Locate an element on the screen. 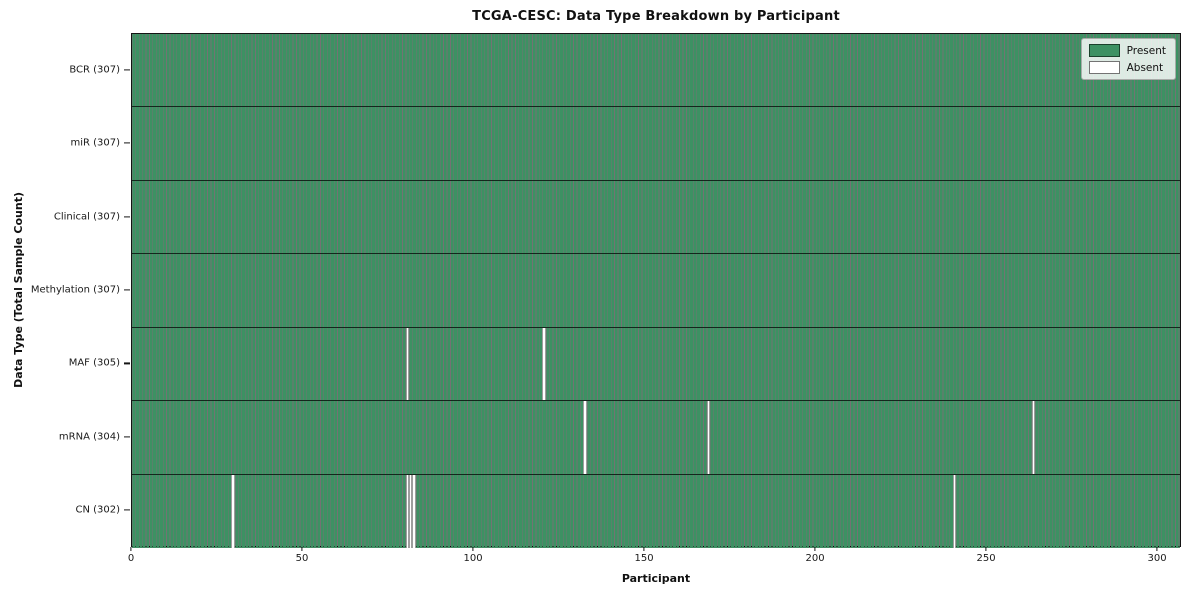  legend-entry-absent: Absent is located at coordinates (1127, 67).